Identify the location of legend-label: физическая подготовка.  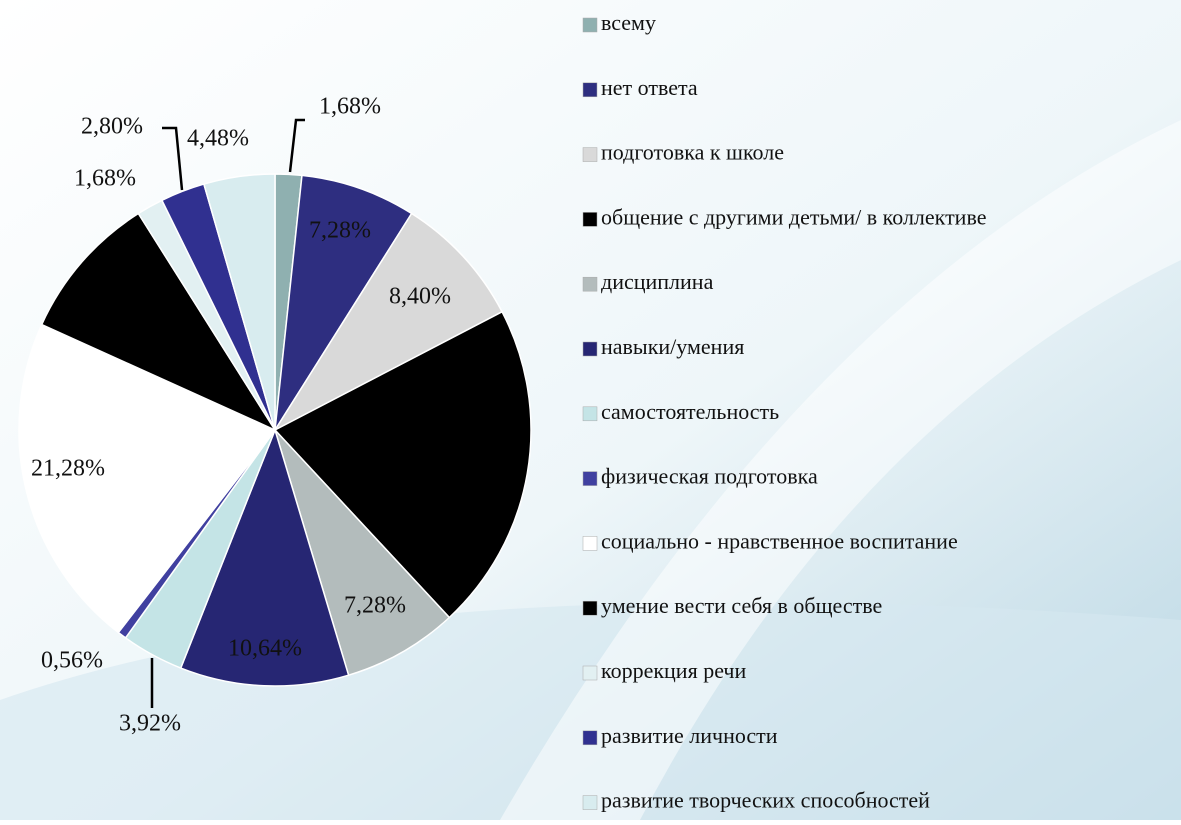
(709, 476).